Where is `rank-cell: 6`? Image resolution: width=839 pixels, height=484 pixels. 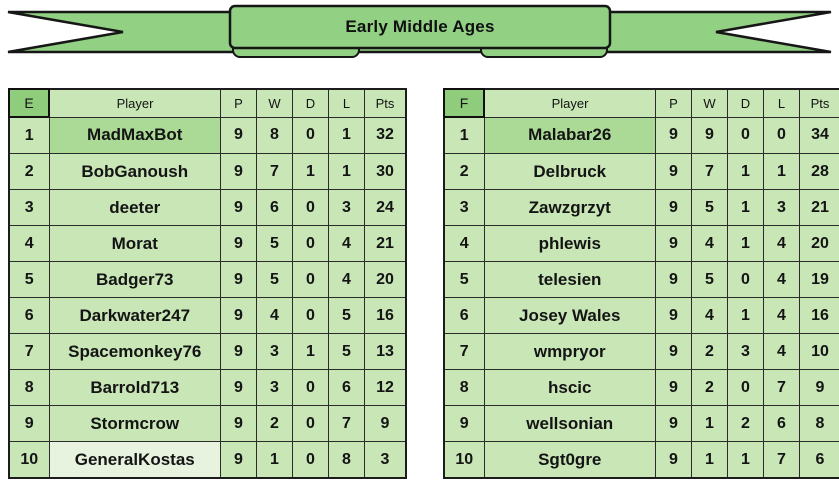 rank-cell: 6 is located at coordinates (29, 315).